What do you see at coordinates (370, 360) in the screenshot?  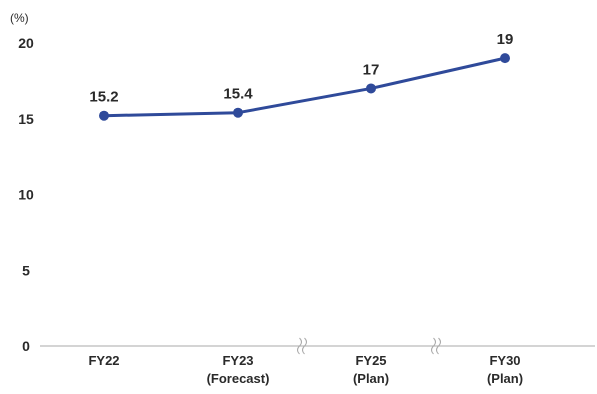 I see `x-tick-label: FY25` at bounding box center [370, 360].